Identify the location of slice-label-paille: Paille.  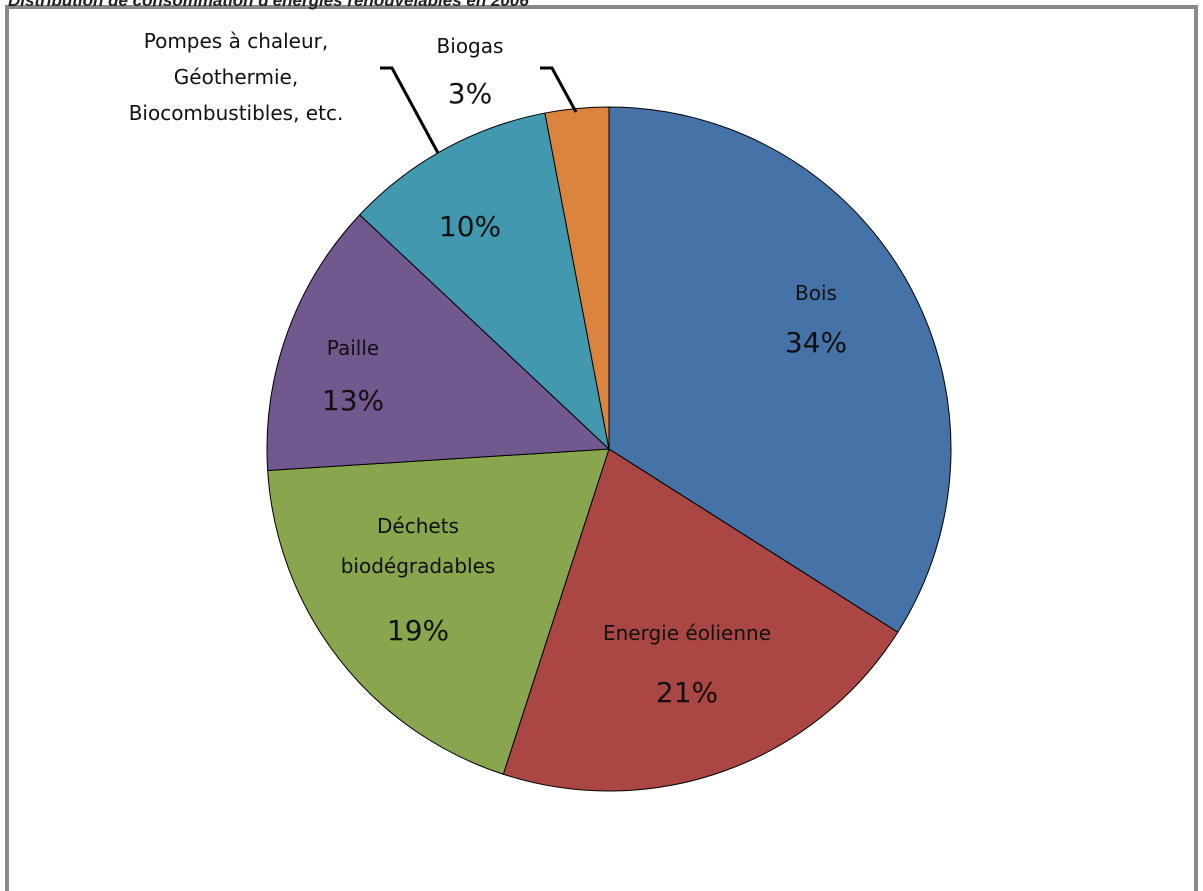
(353, 348).